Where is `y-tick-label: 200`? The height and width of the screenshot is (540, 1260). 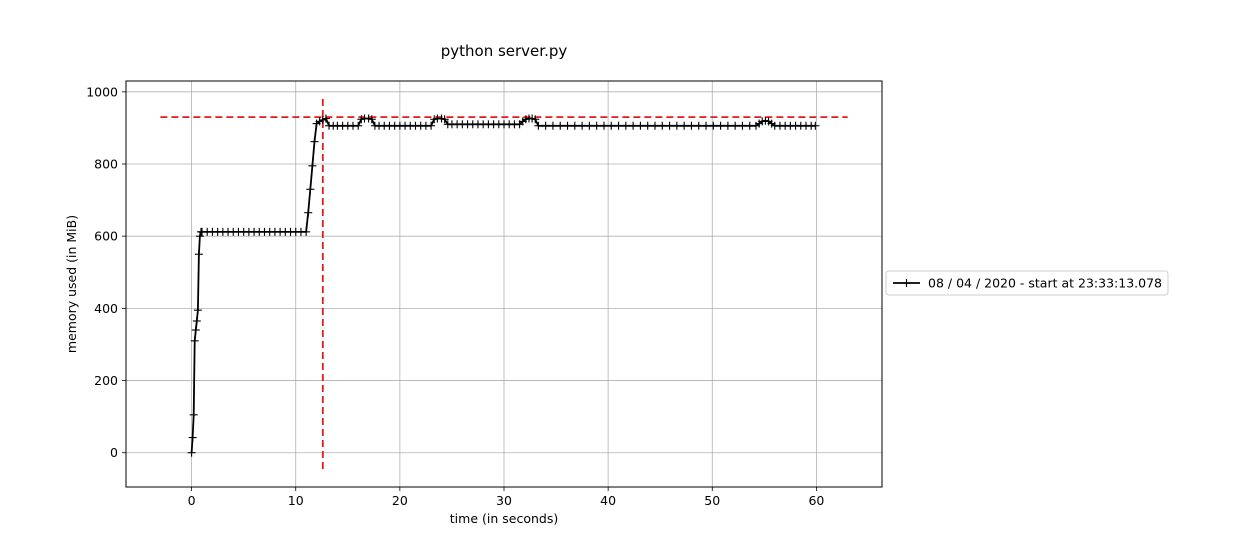
y-tick-label: 200 is located at coordinates (106, 380).